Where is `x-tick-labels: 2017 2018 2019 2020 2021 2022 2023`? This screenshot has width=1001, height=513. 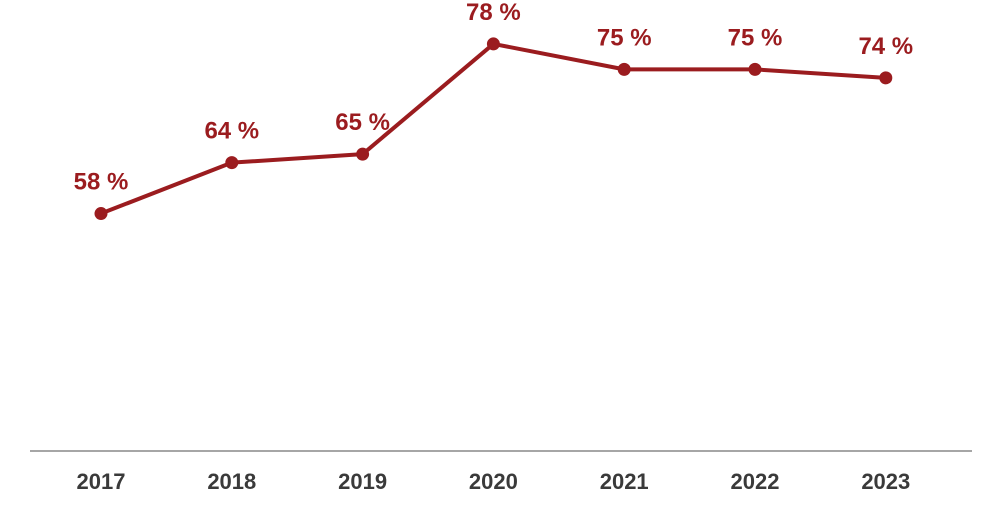
x-tick-labels: 2017 2018 2019 2020 2021 2022 2023 is located at coordinates (494, 481).